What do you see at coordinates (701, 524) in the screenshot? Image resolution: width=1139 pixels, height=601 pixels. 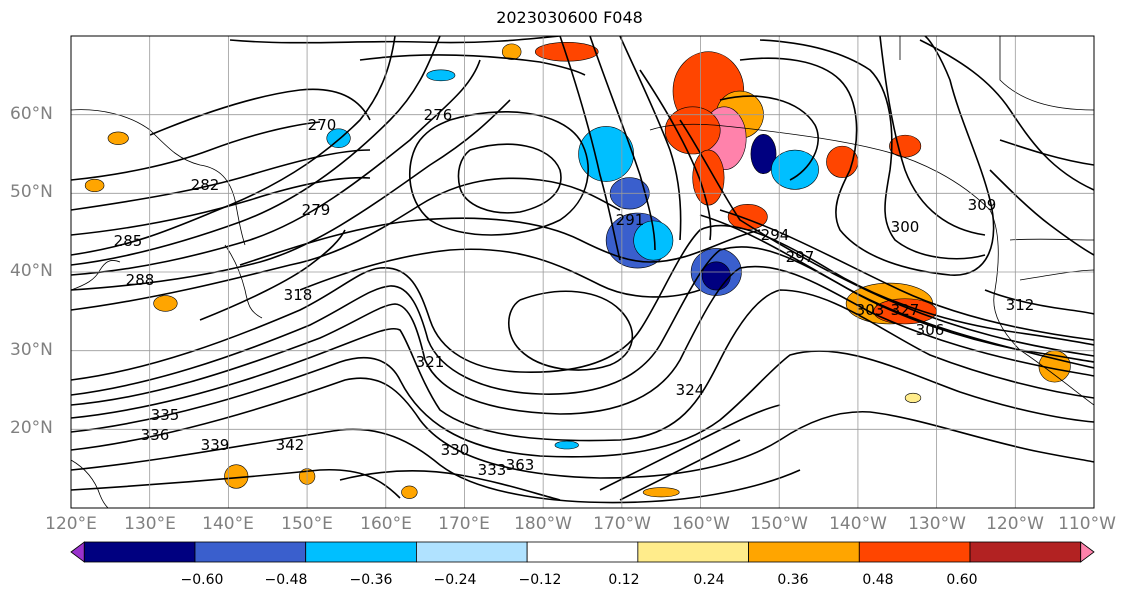 I see `lon-label: 160°W` at bounding box center [701, 524].